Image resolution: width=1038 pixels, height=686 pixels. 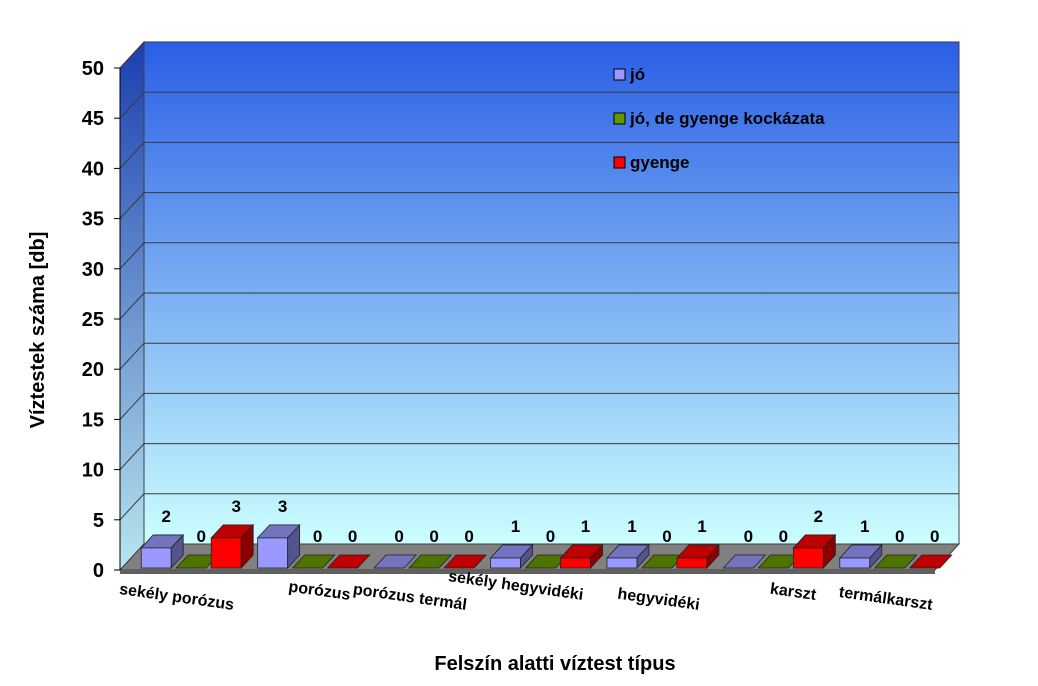 What do you see at coordinates (793, 592) in the screenshot?
I see `x-tick-label: karszt` at bounding box center [793, 592].